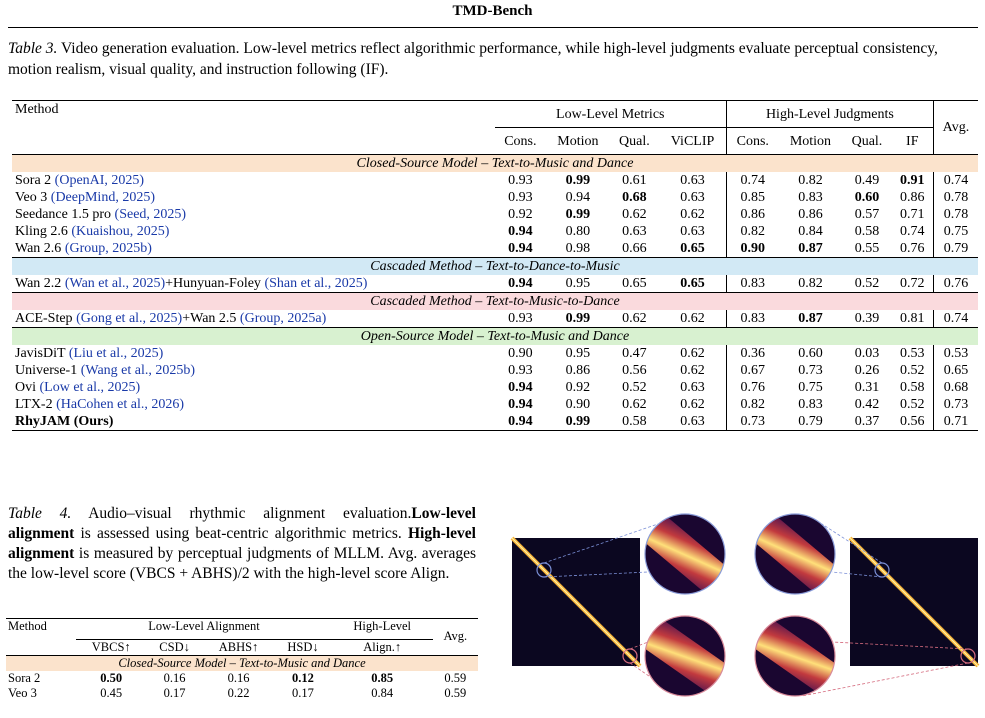 This screenshot has height=718, width=985. Describe the element at coordinates (253, 197) in the screenshot. I see `table3-method-cell: Veo 3 (DeepMind, 2025)` at that location.